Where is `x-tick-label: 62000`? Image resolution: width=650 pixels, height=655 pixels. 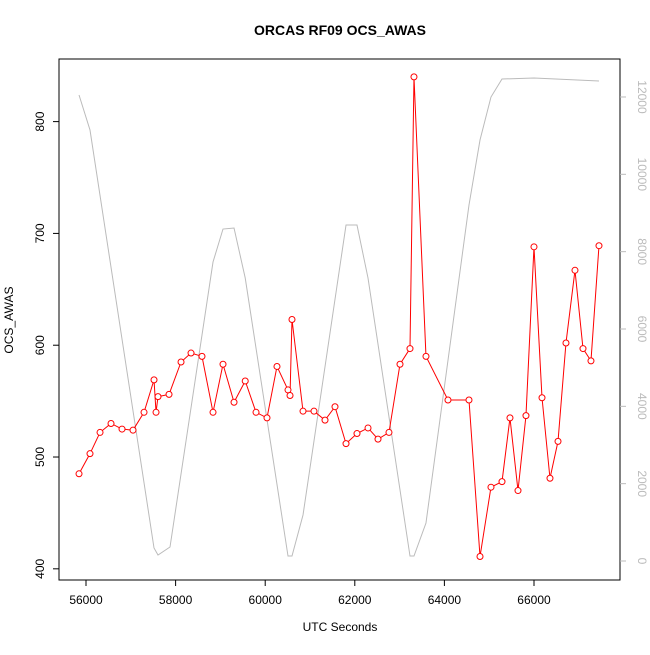 x-tick-label: 62000 is located at coordinates (355, 600).